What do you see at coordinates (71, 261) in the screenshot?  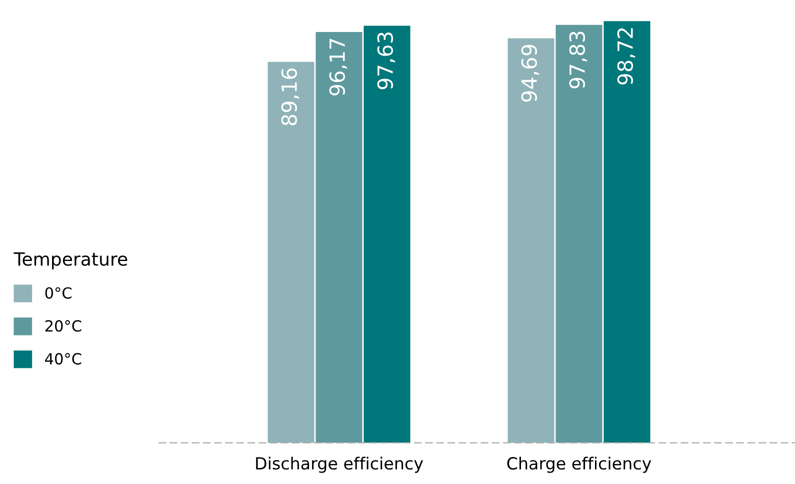 I see `legend-title: Temperature` at bounding box center [71, 261].